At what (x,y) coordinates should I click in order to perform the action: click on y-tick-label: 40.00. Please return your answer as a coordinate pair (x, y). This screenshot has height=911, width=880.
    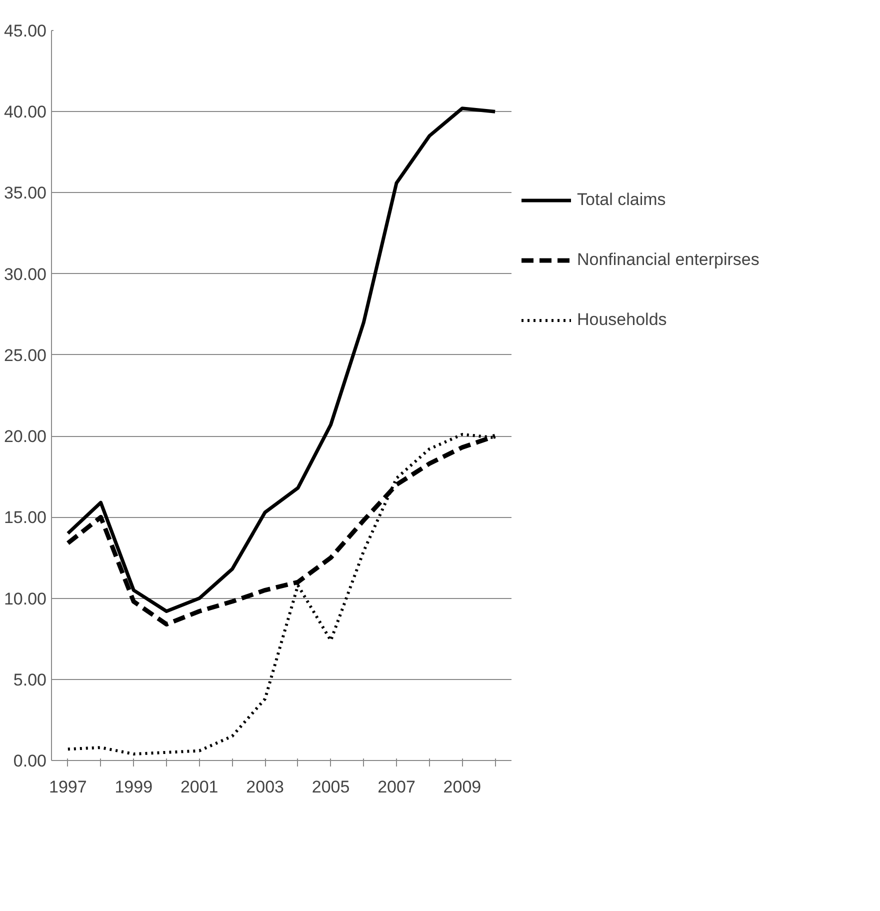
    Looking at the image, I should click on (25, 112).